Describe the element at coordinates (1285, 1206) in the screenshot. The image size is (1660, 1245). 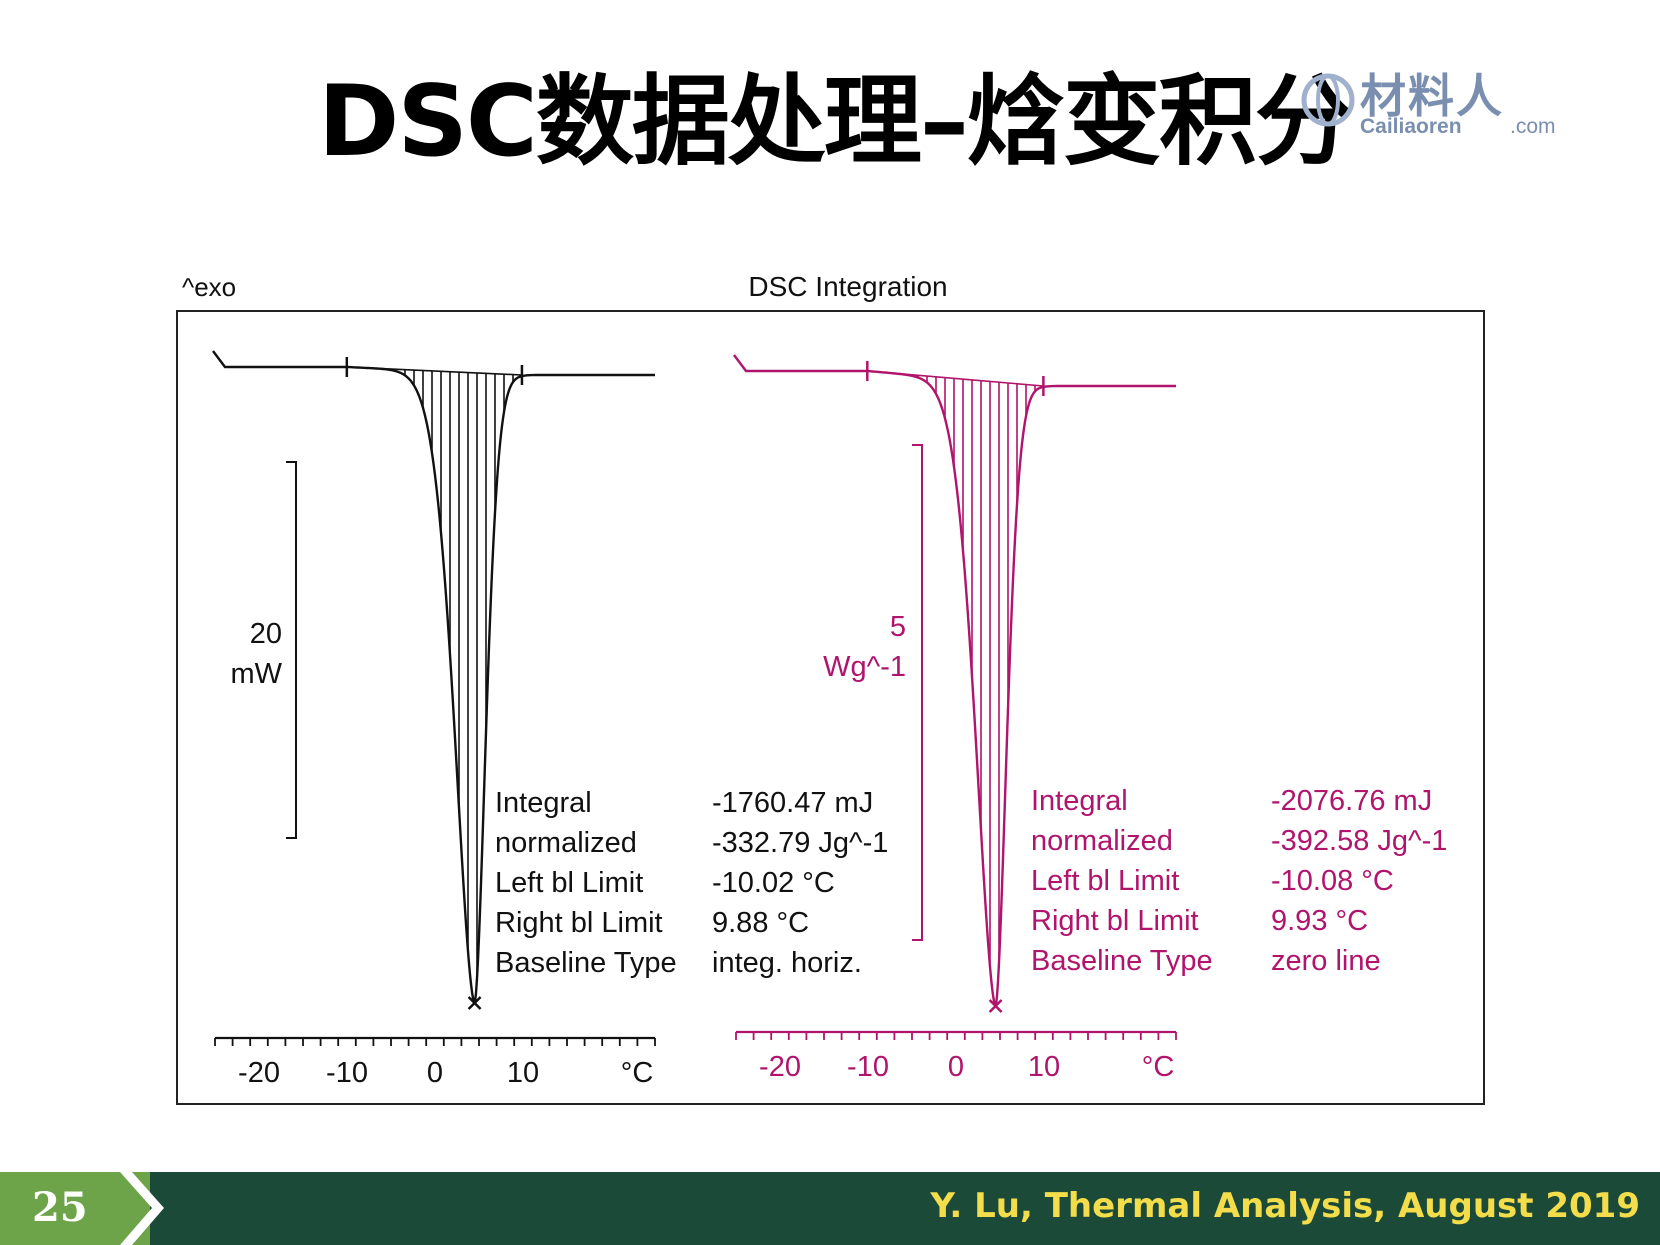
I see `footer-citation: Y. Lu, Thermal Analysis, August 2019` at that location.